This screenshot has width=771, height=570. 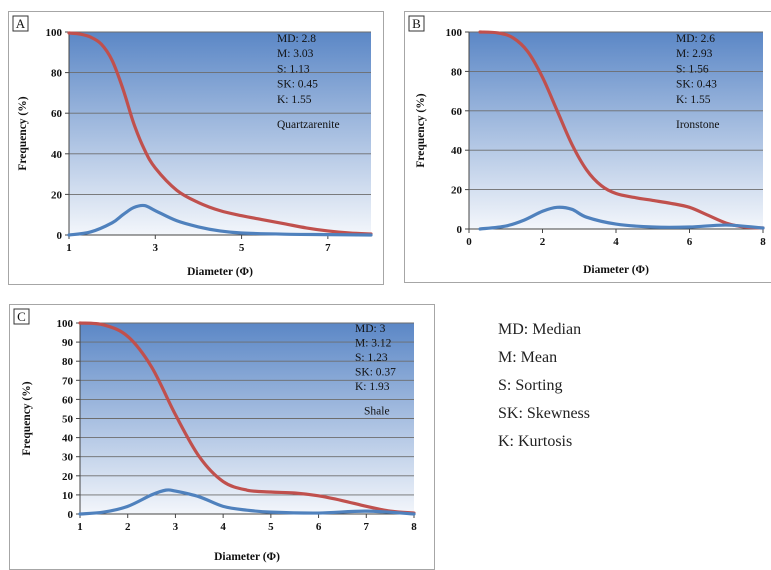 What do you see at coordinates (540, 329) in the screenshot?
I see `legend-md: MD: Median` at bounding box center [540, 329].